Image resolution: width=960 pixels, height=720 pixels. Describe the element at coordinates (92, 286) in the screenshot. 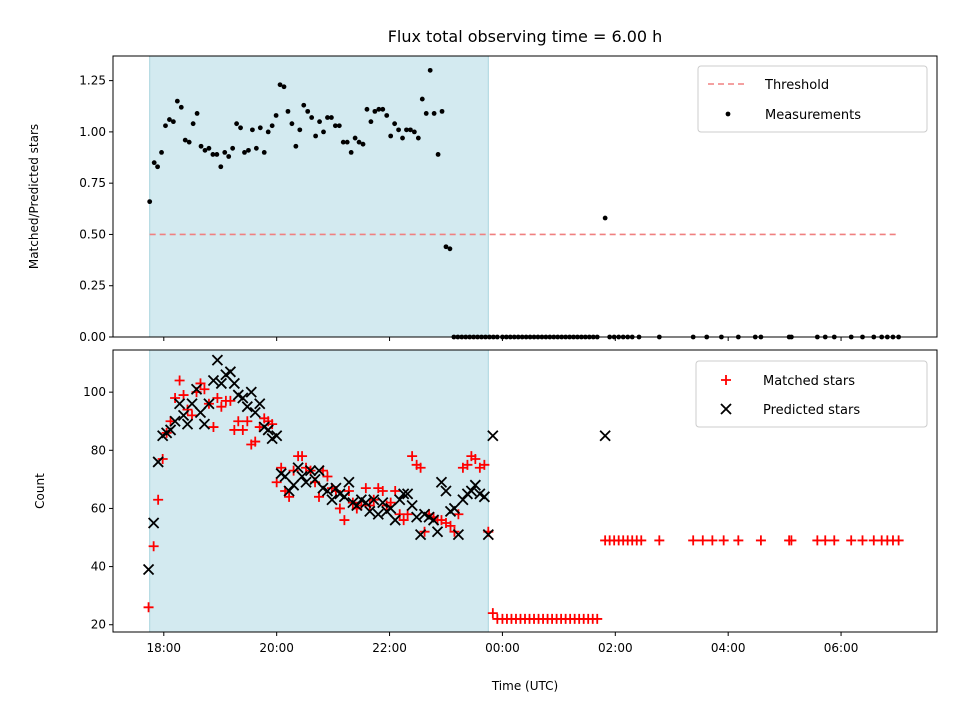

I see `y-tick-label: 0.25` at that location.